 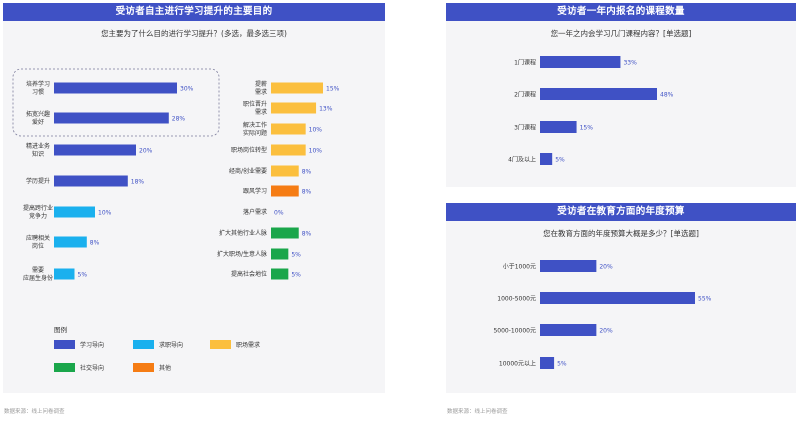 What do you see at coordinates (38, 150) in the screenshot?
I see `bar-label: 精进业务知识` at bounding box center [38, 150].